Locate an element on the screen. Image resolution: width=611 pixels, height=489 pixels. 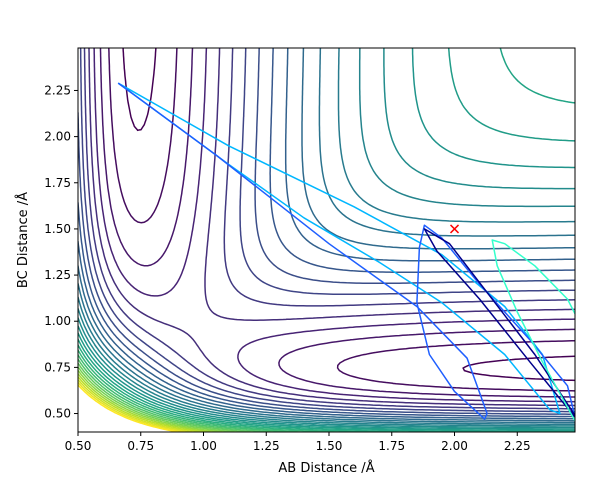
y-tick-label: 1.25 is located at coordinates (57, 275).